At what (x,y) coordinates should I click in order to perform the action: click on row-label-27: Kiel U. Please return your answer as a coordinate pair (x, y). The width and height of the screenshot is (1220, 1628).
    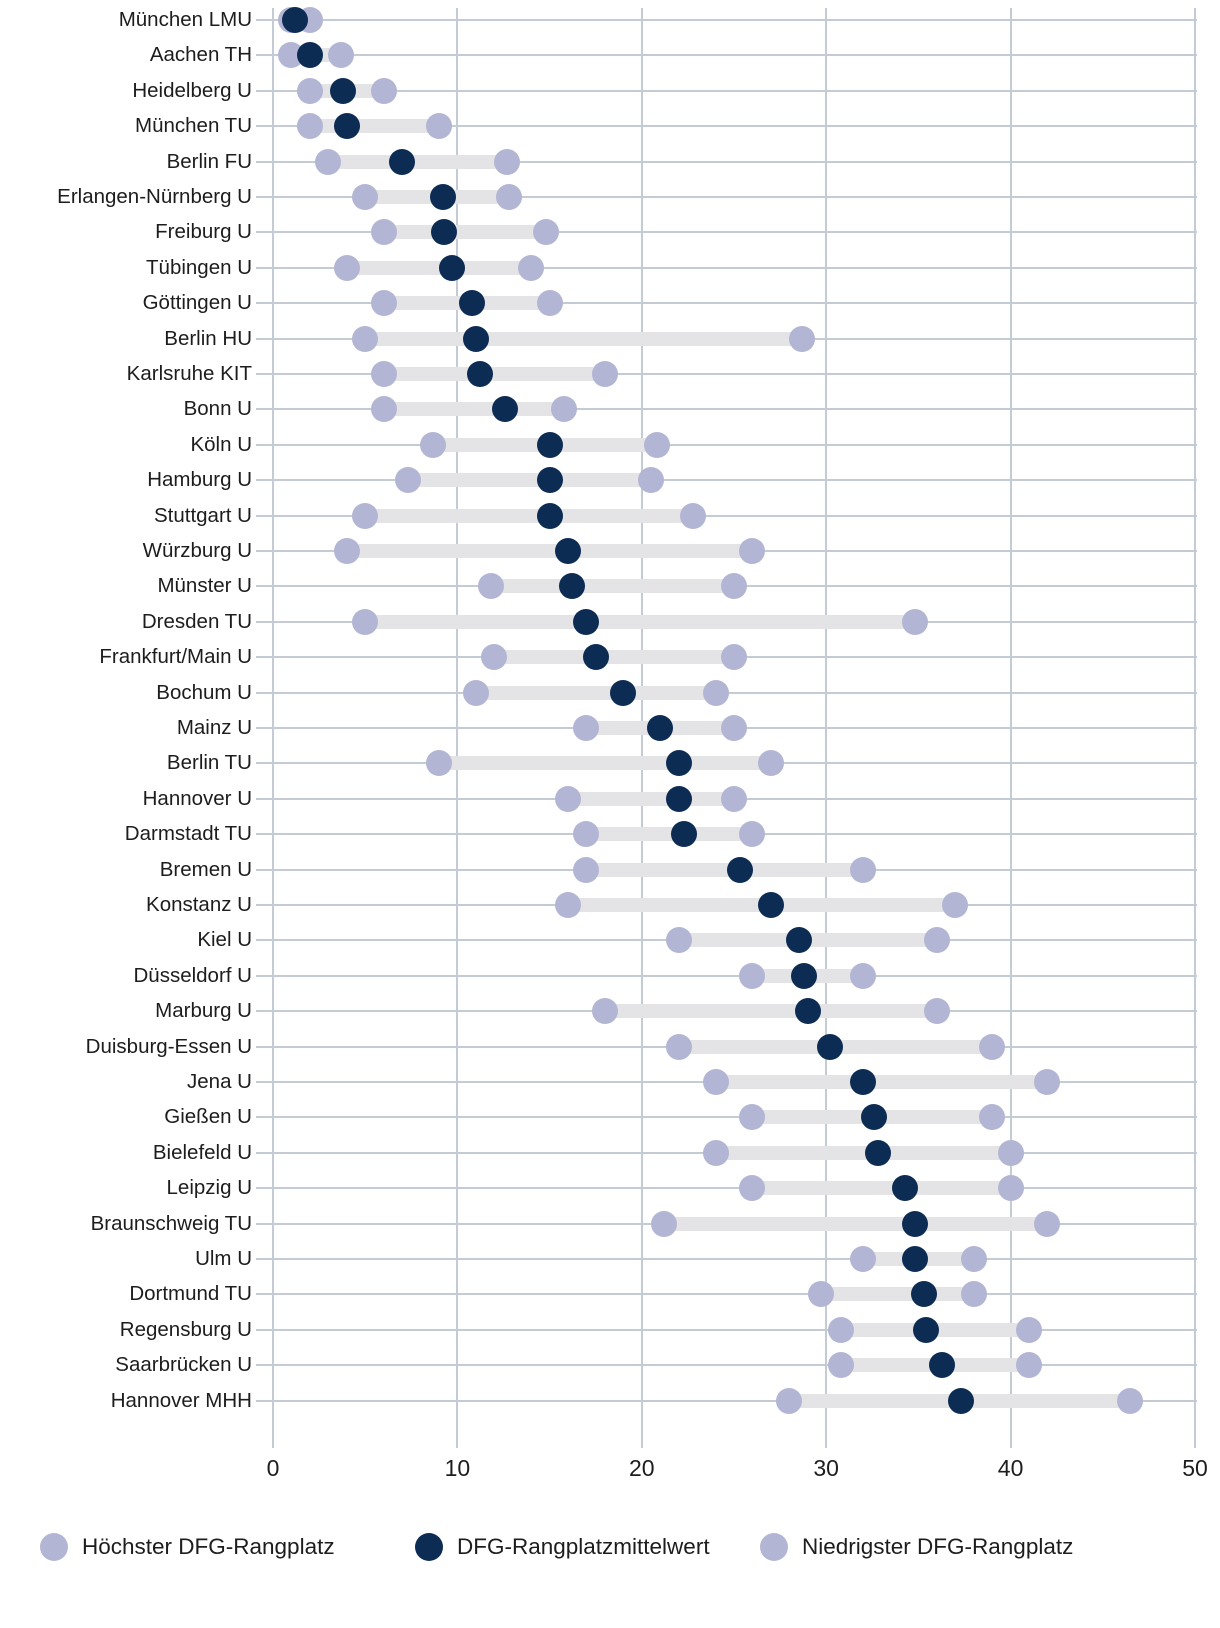
    Looking at the image, I should click on (224, 940).